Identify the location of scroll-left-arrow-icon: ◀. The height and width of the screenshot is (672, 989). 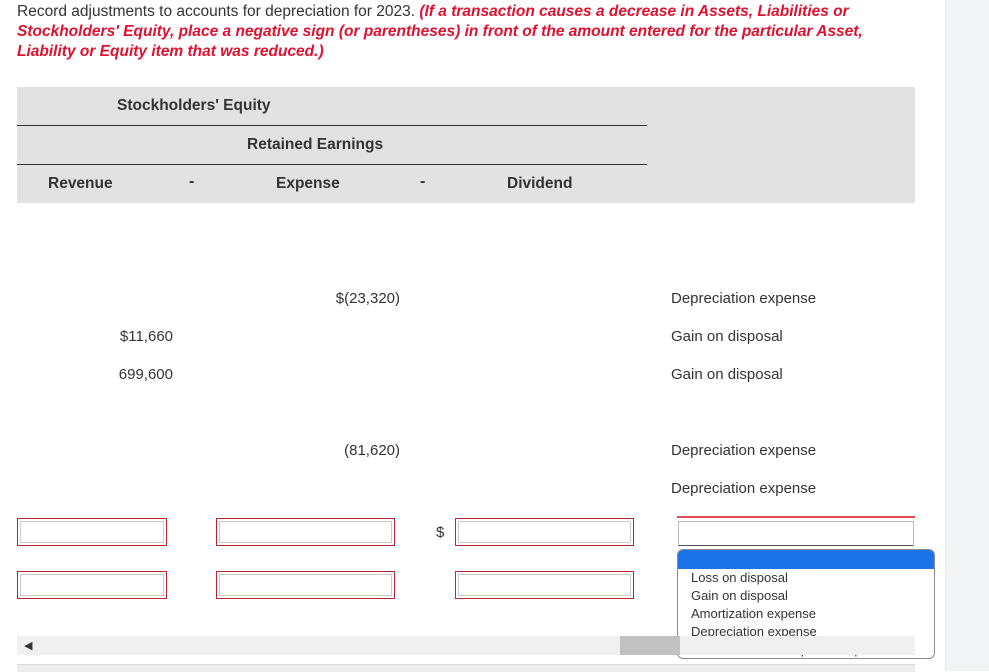
(28, 646).